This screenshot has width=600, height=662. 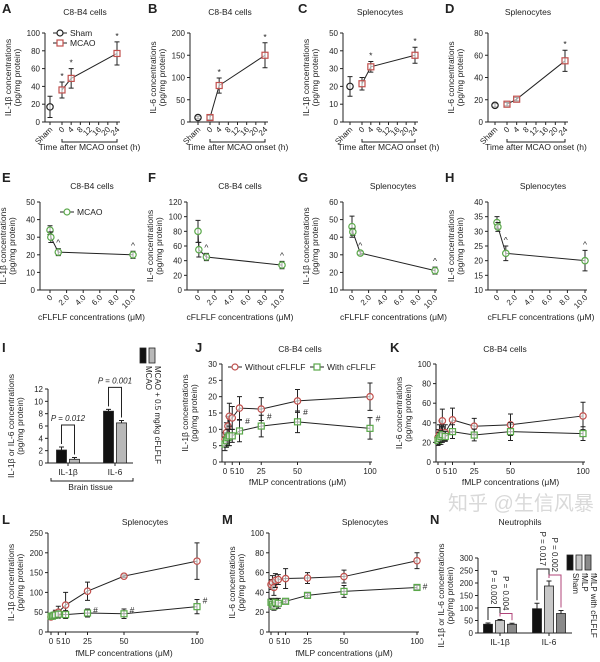 What do you see at coordinates (117, 36) in the screenshot?
I see `significance-mark: *` at bounding box center [117, 36].